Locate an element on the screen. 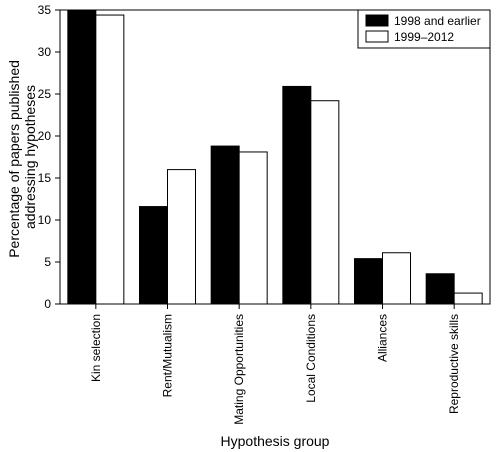 The width and height of the screenshot is (500, 452). y-axis-title-line-1: Percentage of papers published is located at coordinates (14, 159).